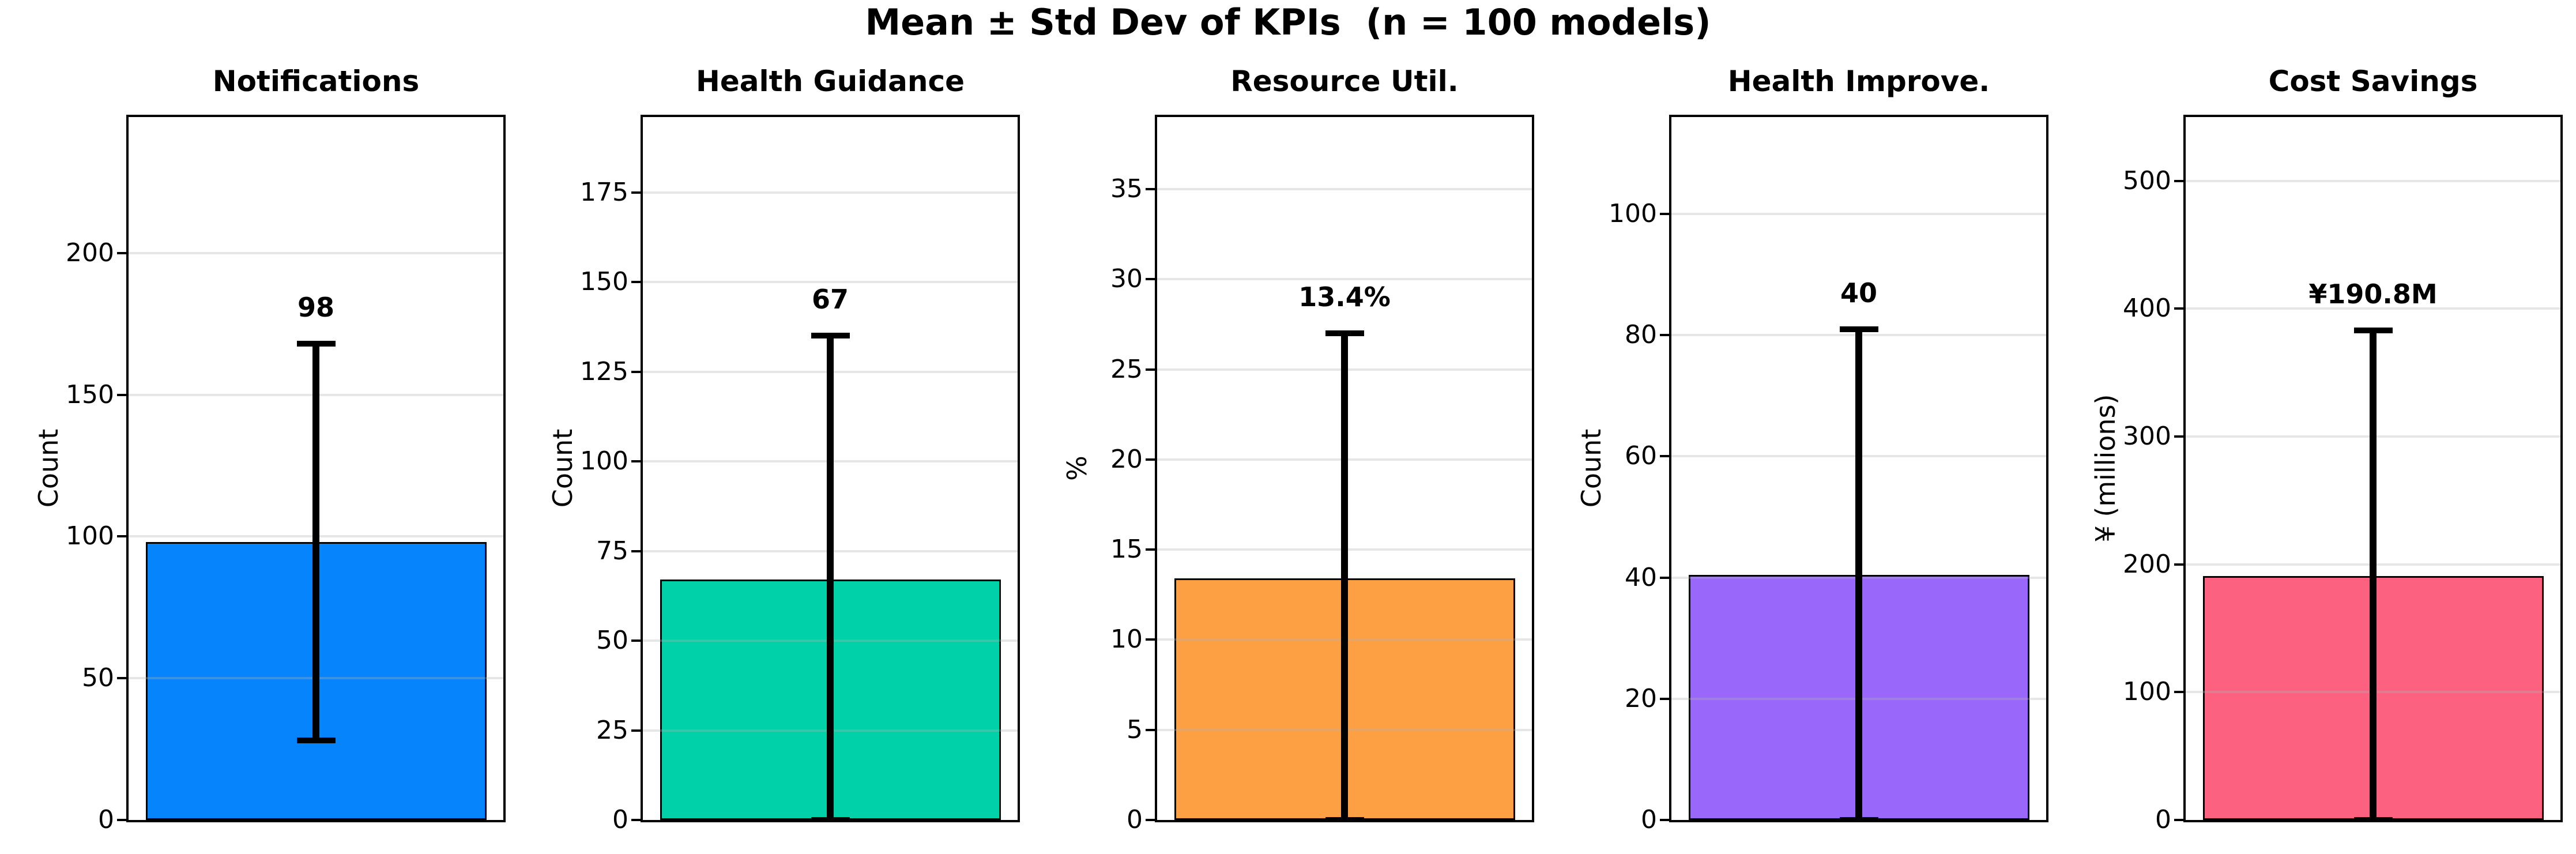  What do you see at coordinates (2373, 469) in the screenshot?
I see `plot-area: ¥190.8M` at bounding box center [2373, 469].